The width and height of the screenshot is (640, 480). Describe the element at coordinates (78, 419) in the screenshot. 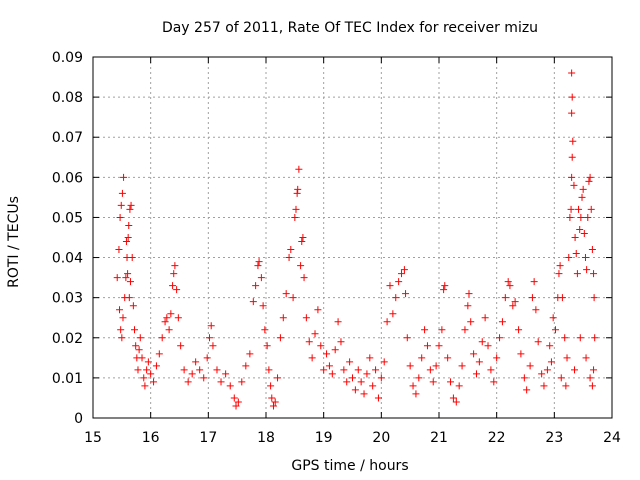

I see `y-tick-label: 0` at that location.